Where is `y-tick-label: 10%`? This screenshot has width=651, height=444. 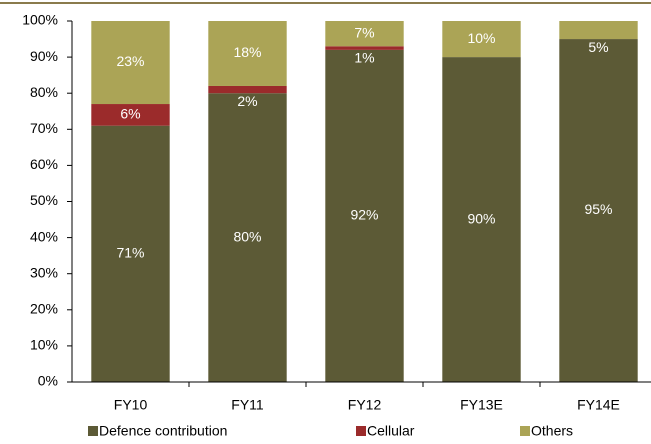 y-tick-label: 10% is located at coordinates (44, 345).